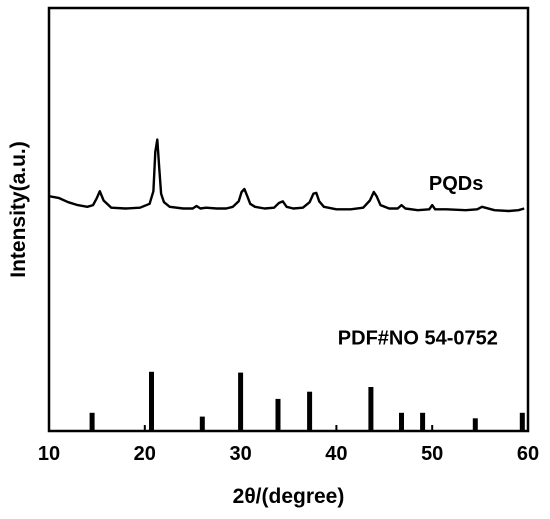 Image resolution: width=550 pixels, height=519 pixels. I want to click on annotation-label: PQDs, so click(456, 184).